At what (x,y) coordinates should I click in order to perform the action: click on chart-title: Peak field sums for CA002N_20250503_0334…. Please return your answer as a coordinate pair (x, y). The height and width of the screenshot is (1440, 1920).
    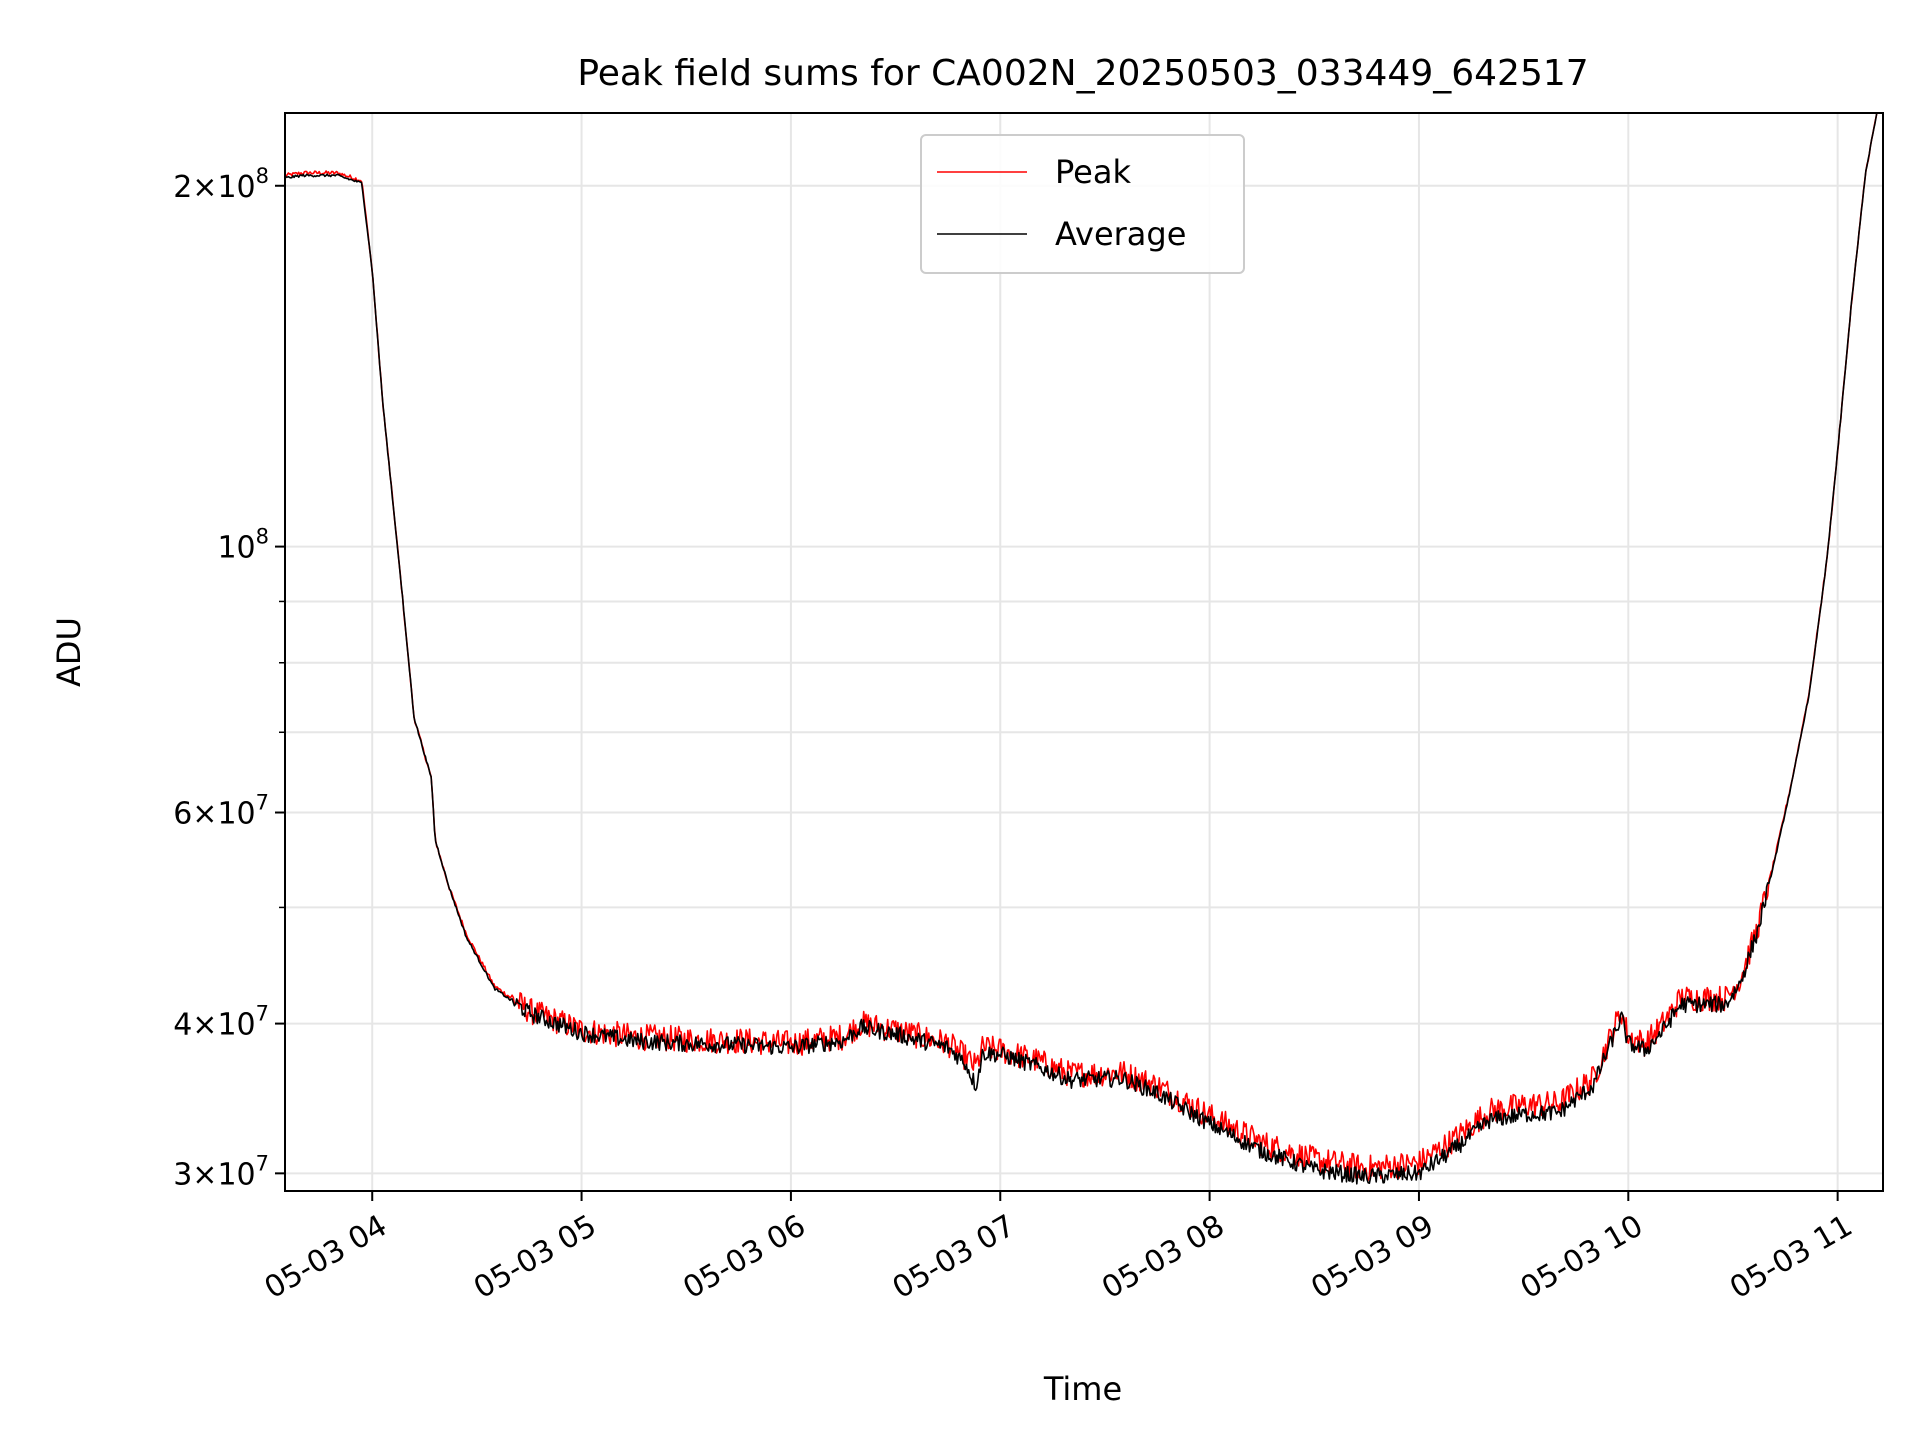
    Looking at the image, I should click on (1082, 73).